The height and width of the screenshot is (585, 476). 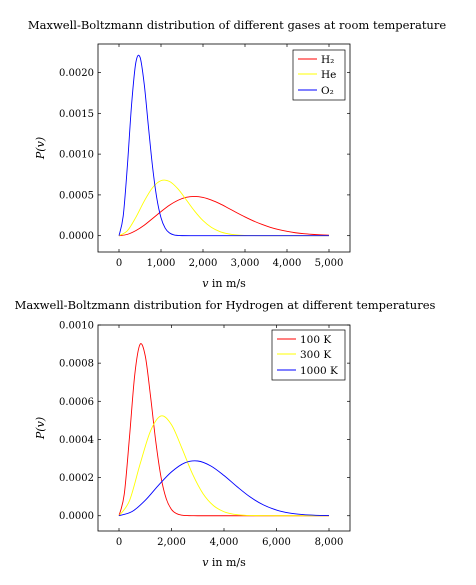 I want to click on chart-2-x-axis-label: v in m/s, so click(x=224, y=562).